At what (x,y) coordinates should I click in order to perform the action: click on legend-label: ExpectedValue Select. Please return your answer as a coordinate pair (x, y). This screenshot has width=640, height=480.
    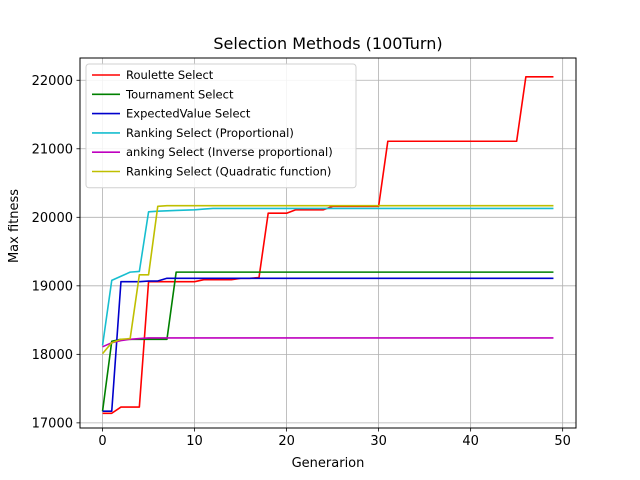
    Looking at the image, I should click on (188, 114).